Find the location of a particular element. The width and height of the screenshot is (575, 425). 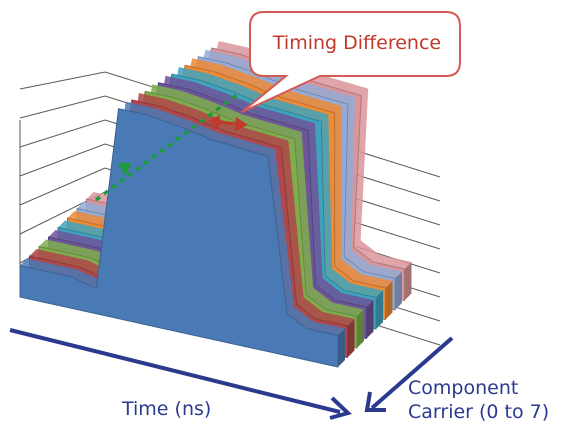

series-0-end-face is located at coordinates (341, 347).